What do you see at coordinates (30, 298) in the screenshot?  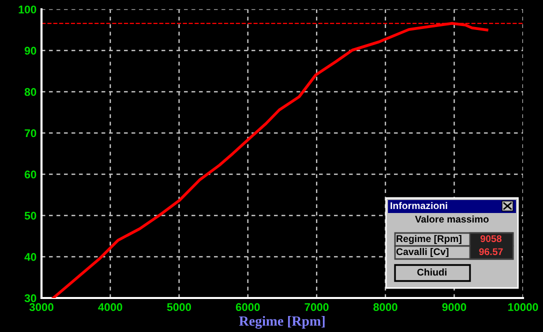 I see `y-tick-label: 30` at bounding box center [30, 298].